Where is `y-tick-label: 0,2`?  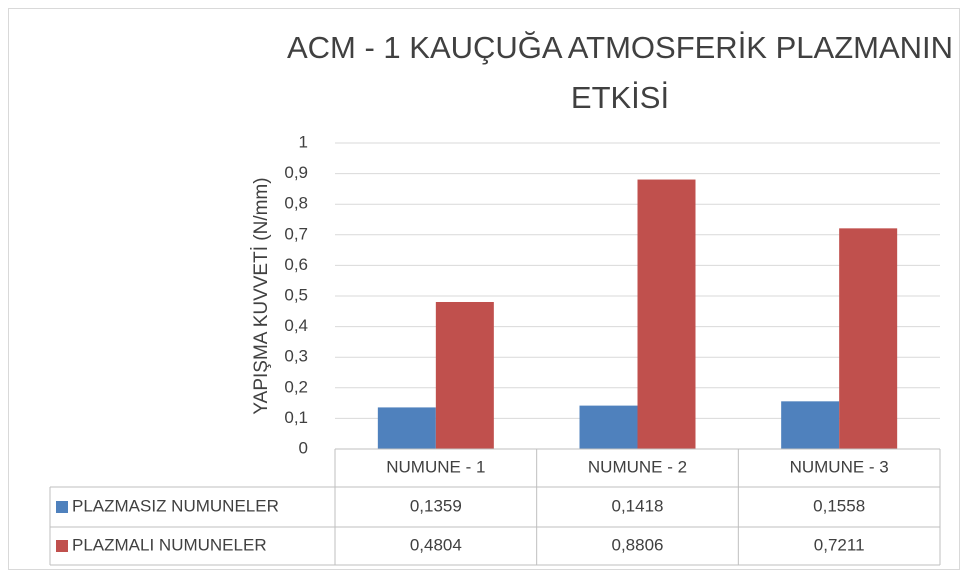 y-tick-label: 0,2 is located at coordinates (296, 386).